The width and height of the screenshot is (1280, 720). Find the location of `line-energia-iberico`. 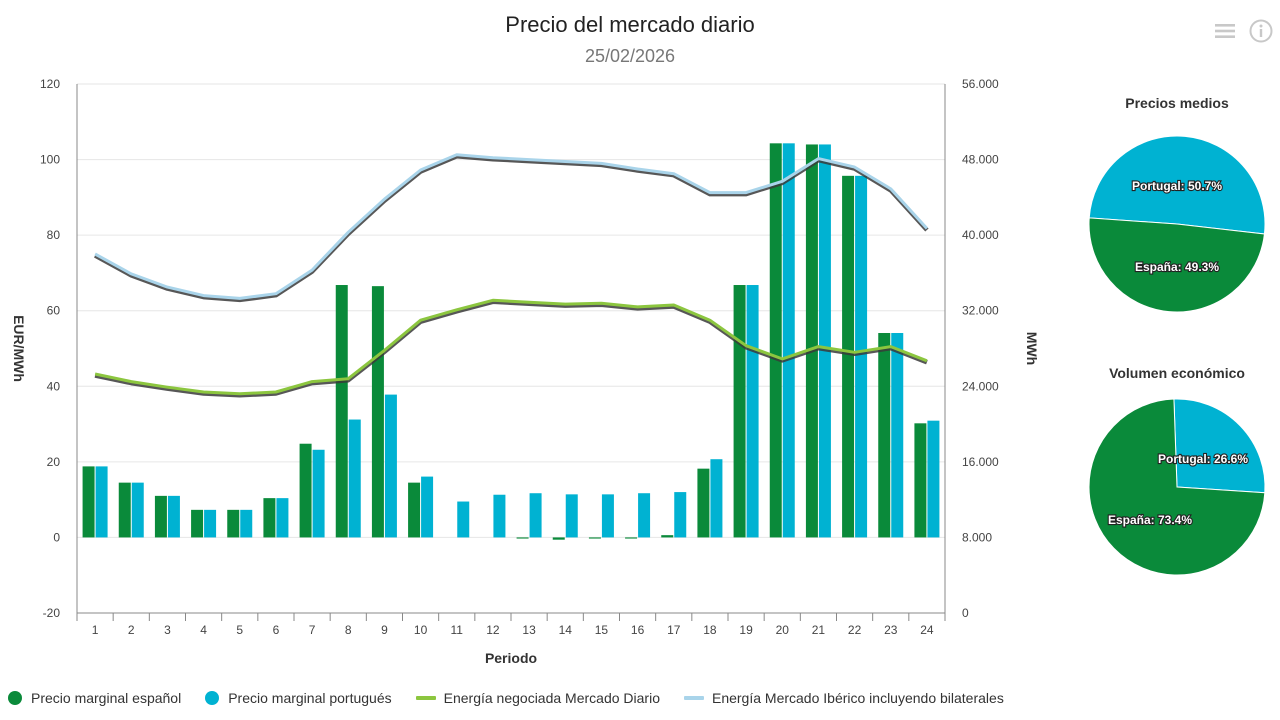

line-energia-iberico is located at coordinates (511, 226).